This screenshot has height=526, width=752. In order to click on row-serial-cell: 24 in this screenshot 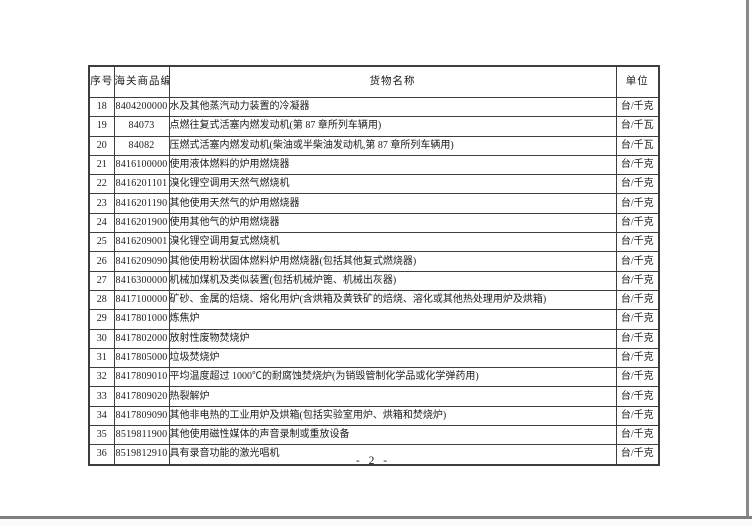, I will do `click(101, 223)`.